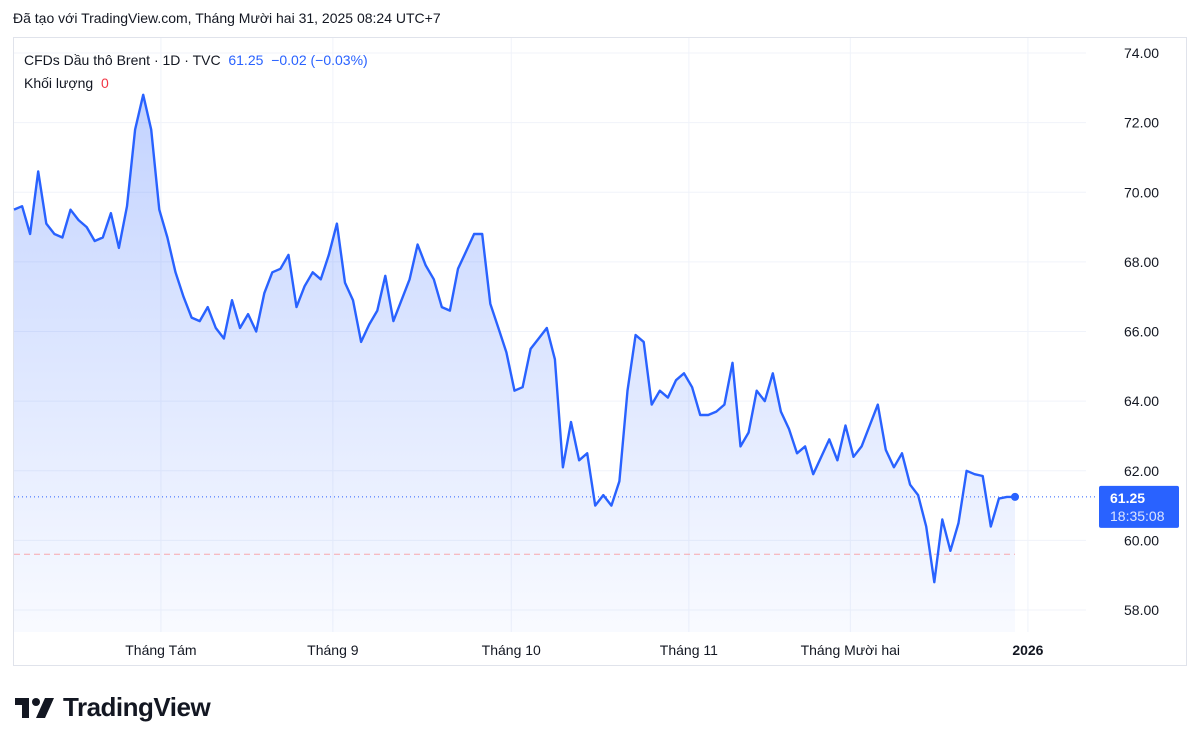 The width and height of the screenshot is (1200, 748). I want to click on brand-name: TradingView, so click(137, 707).